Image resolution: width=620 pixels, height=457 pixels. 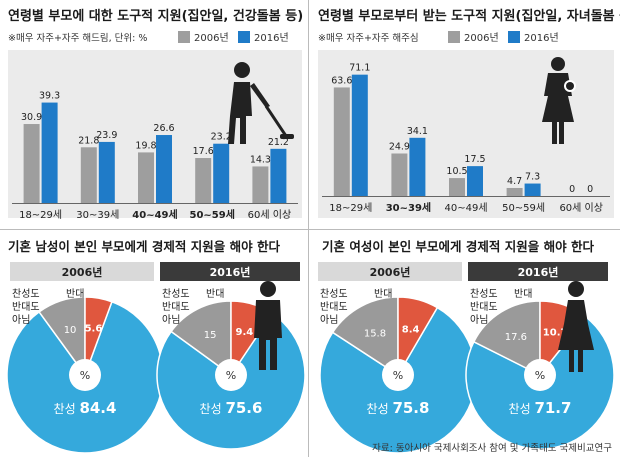 I want to click on bar-2016년-60세 이상, so click(x=278, y=175).